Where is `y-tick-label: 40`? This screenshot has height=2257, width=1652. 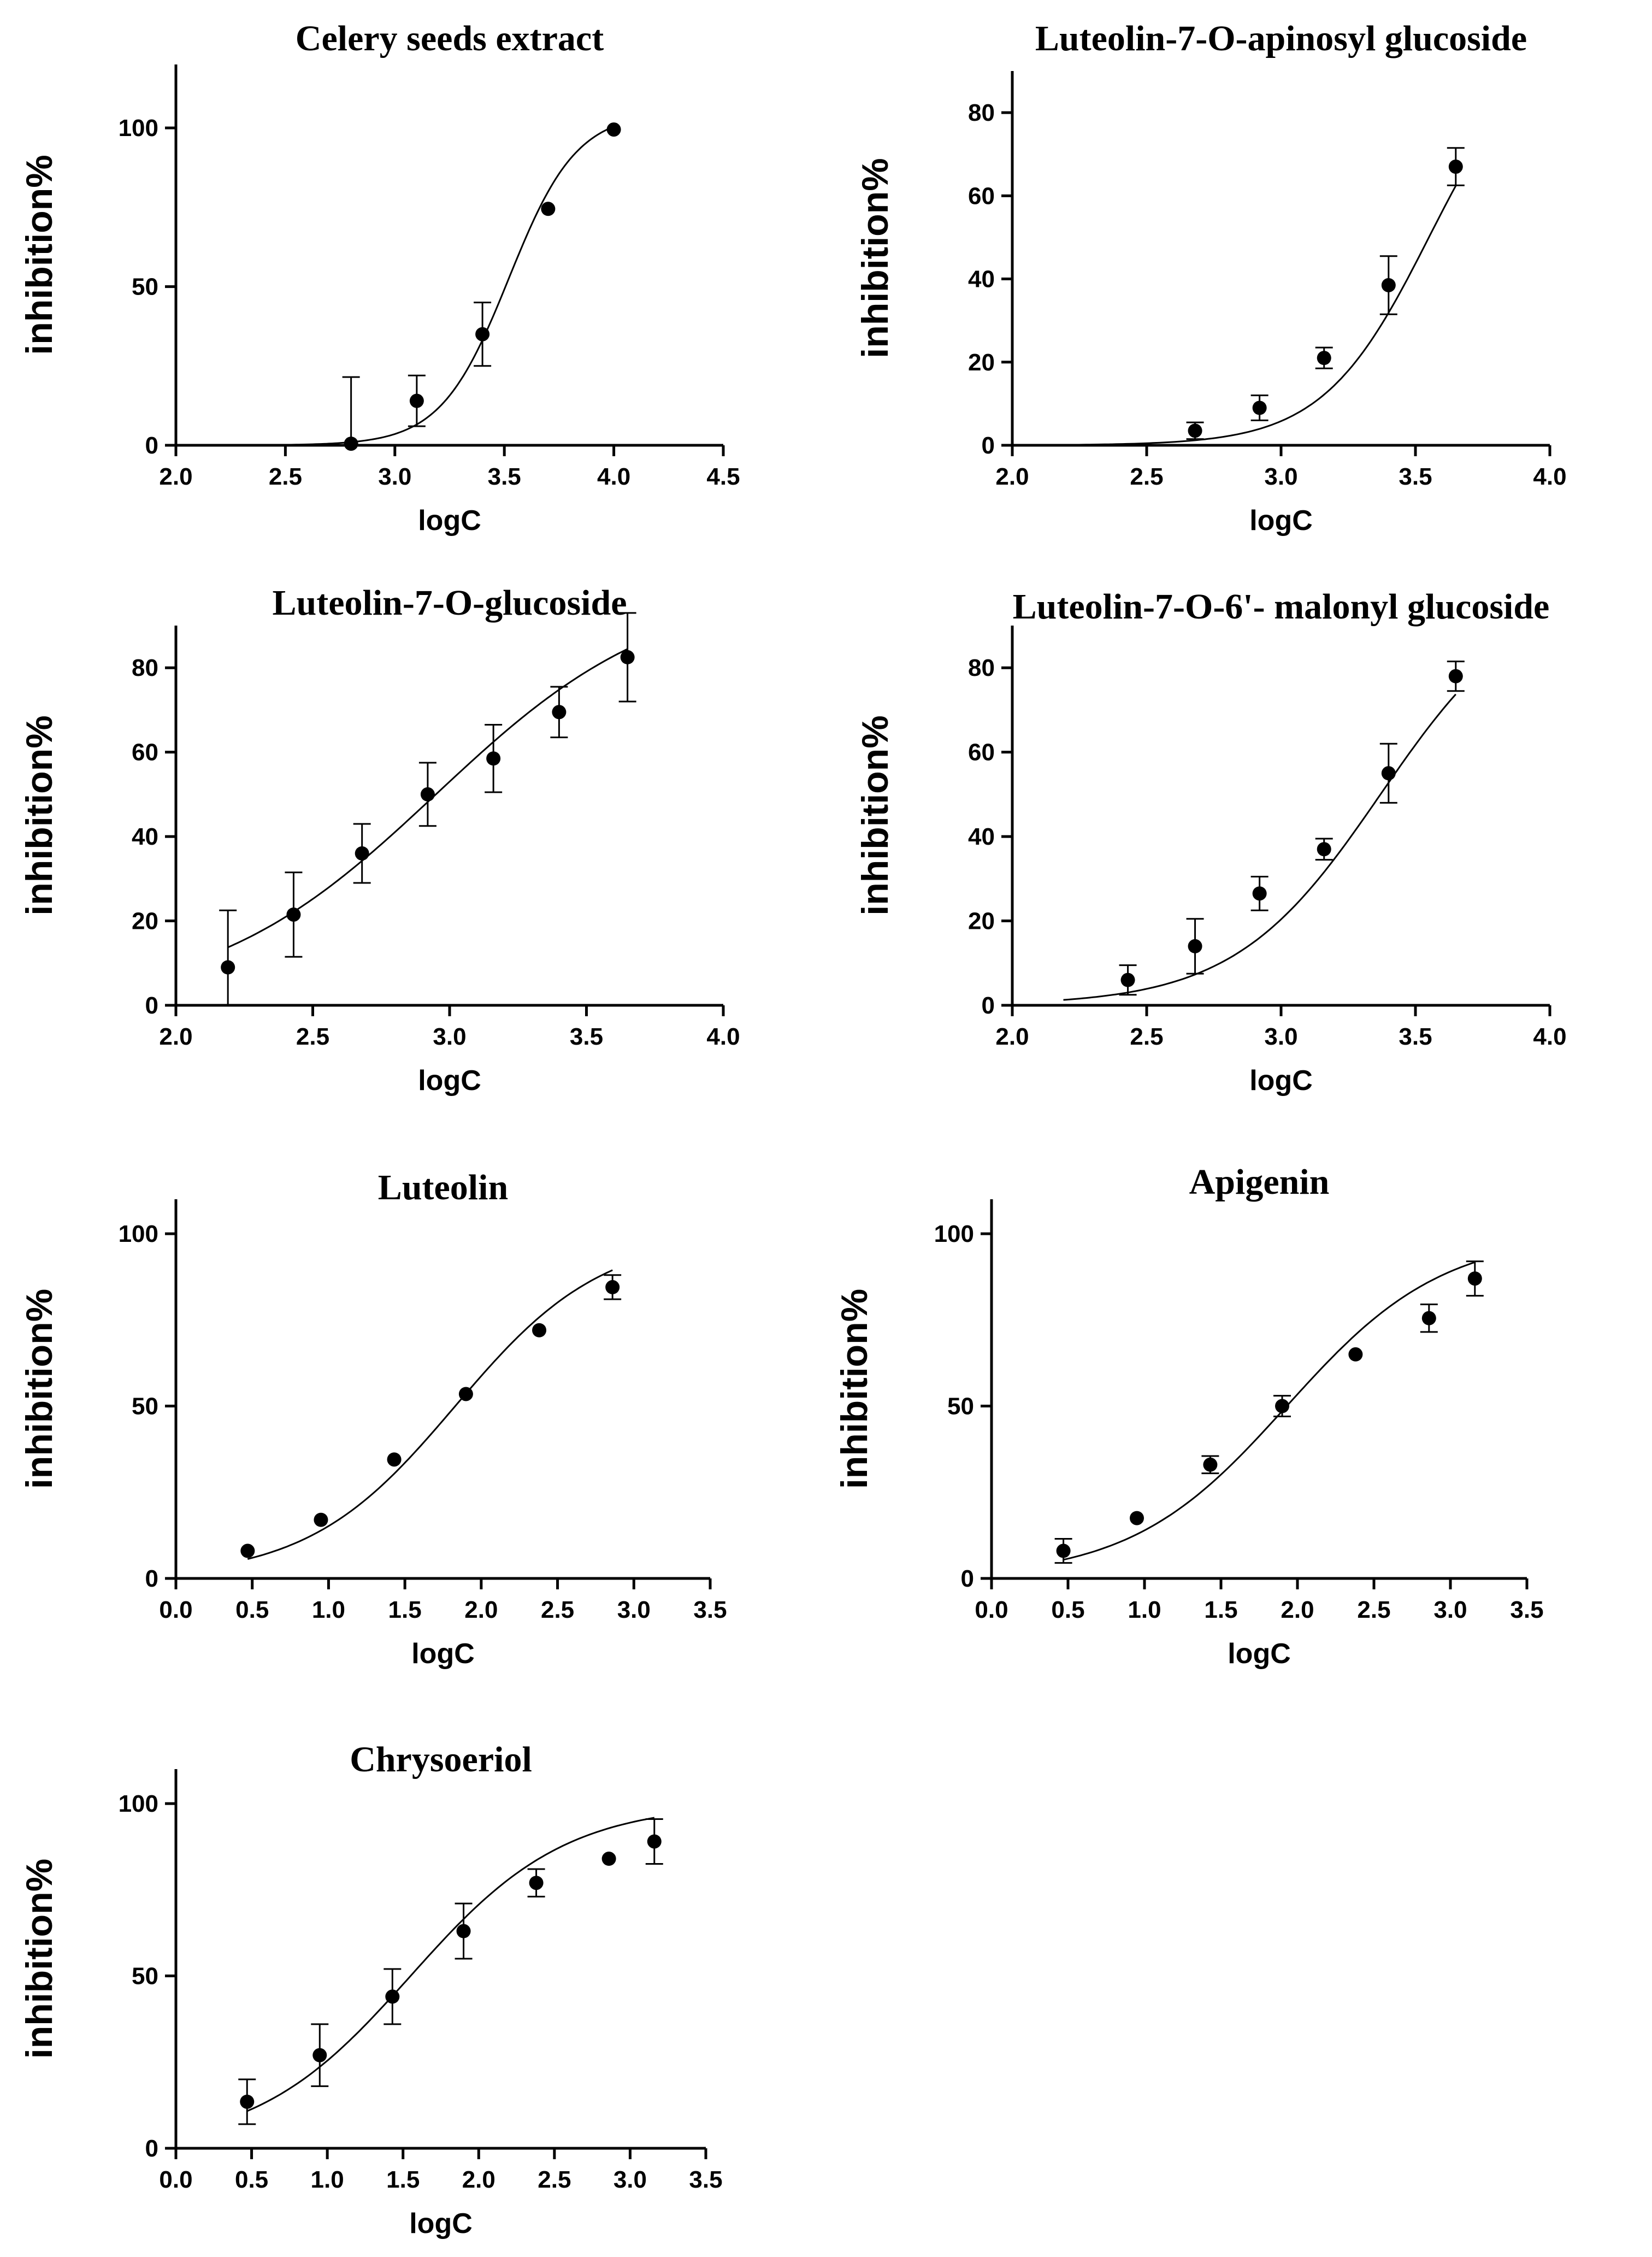
y-tick-label: 40 is located at coordinates (981, 279).